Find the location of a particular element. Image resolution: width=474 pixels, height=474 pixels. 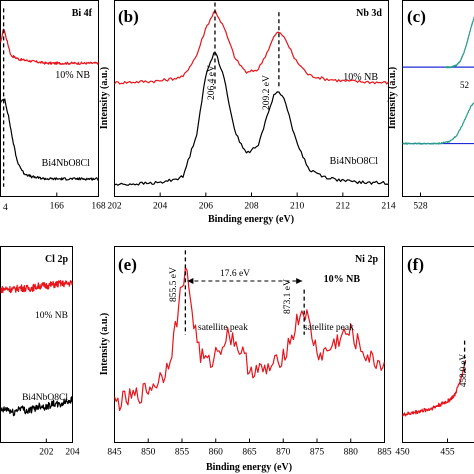

panel-b-tick-label-6: 214 is located at coordinates (388, 207).